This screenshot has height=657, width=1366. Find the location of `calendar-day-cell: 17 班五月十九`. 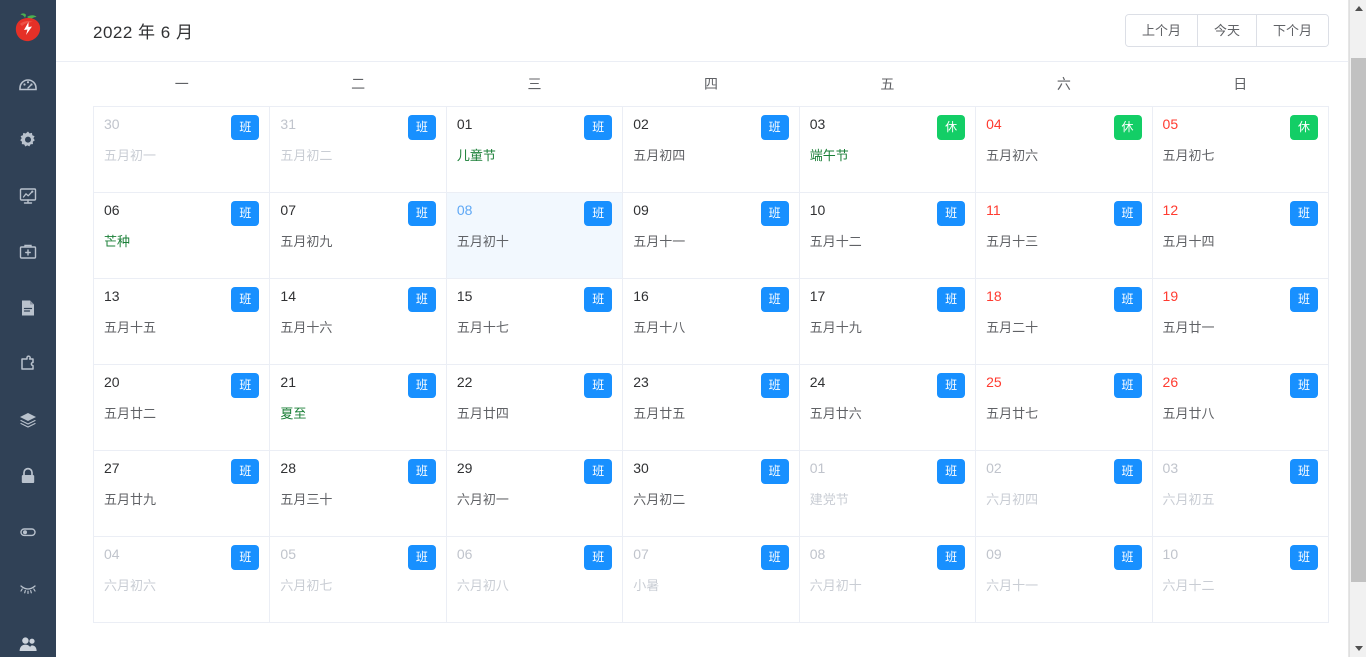

calendar-day-cell: 17 班五月十九 is located at coordinates (887, 321).